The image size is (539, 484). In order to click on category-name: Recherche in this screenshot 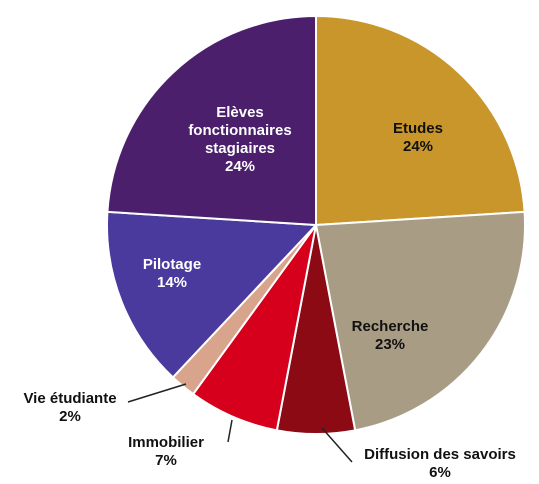, I will do `click(390, 326)`.